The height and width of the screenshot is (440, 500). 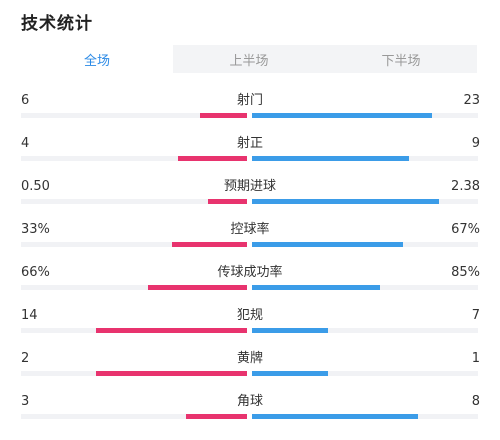 I want to click on stat-row: 6 射门 23, so click(x=250, y=108).